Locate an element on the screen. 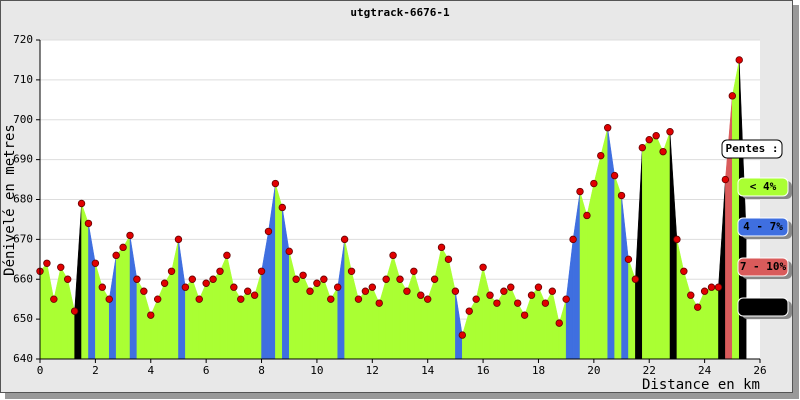 The height and width of the screenshot is (400, 800). x-tick-label: 4 is located at coordinates (150, 370).